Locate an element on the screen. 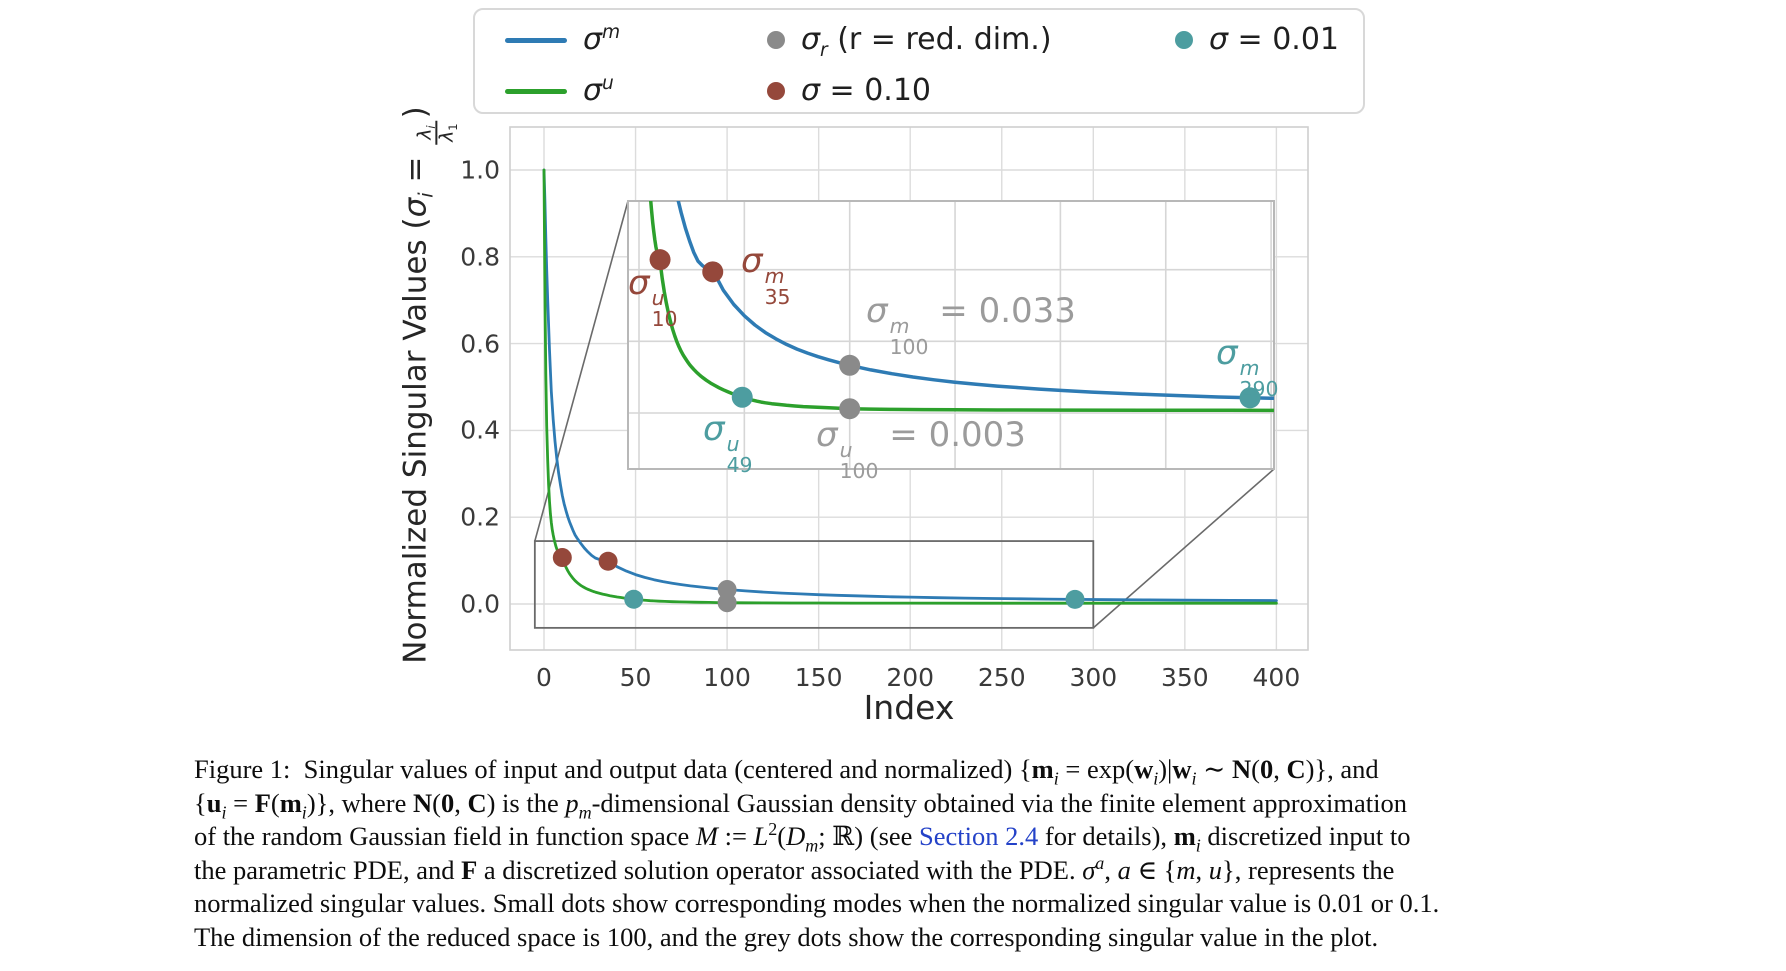  ann-sigma-m-35: σ m 35 is located at coordinates (766, 275).